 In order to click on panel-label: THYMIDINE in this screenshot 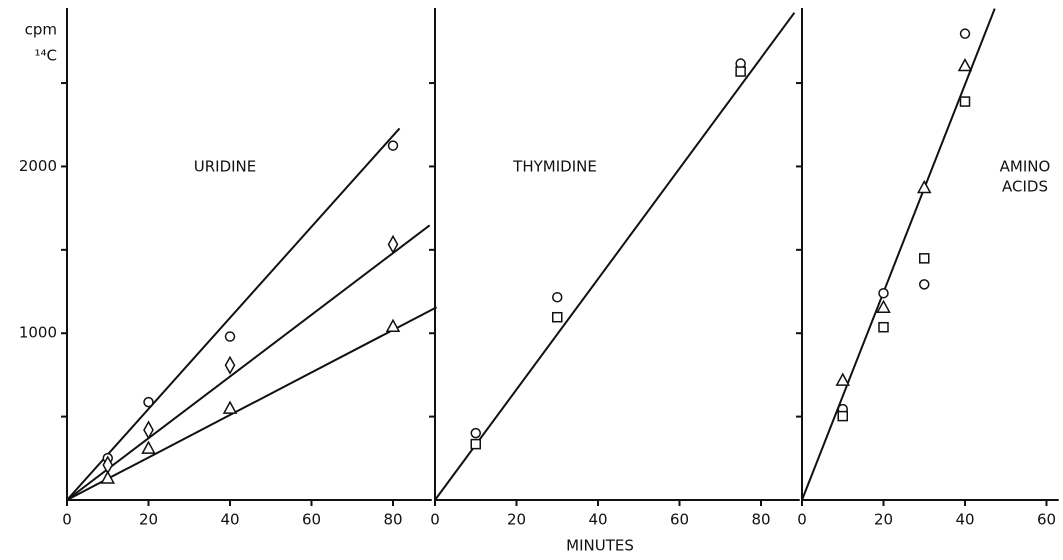, I will do `click(554, 167)`.